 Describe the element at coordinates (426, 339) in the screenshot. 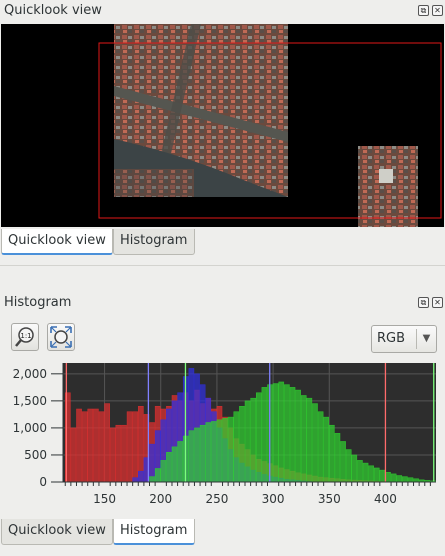

I see `chevron-down-icon: ▼` at that location.